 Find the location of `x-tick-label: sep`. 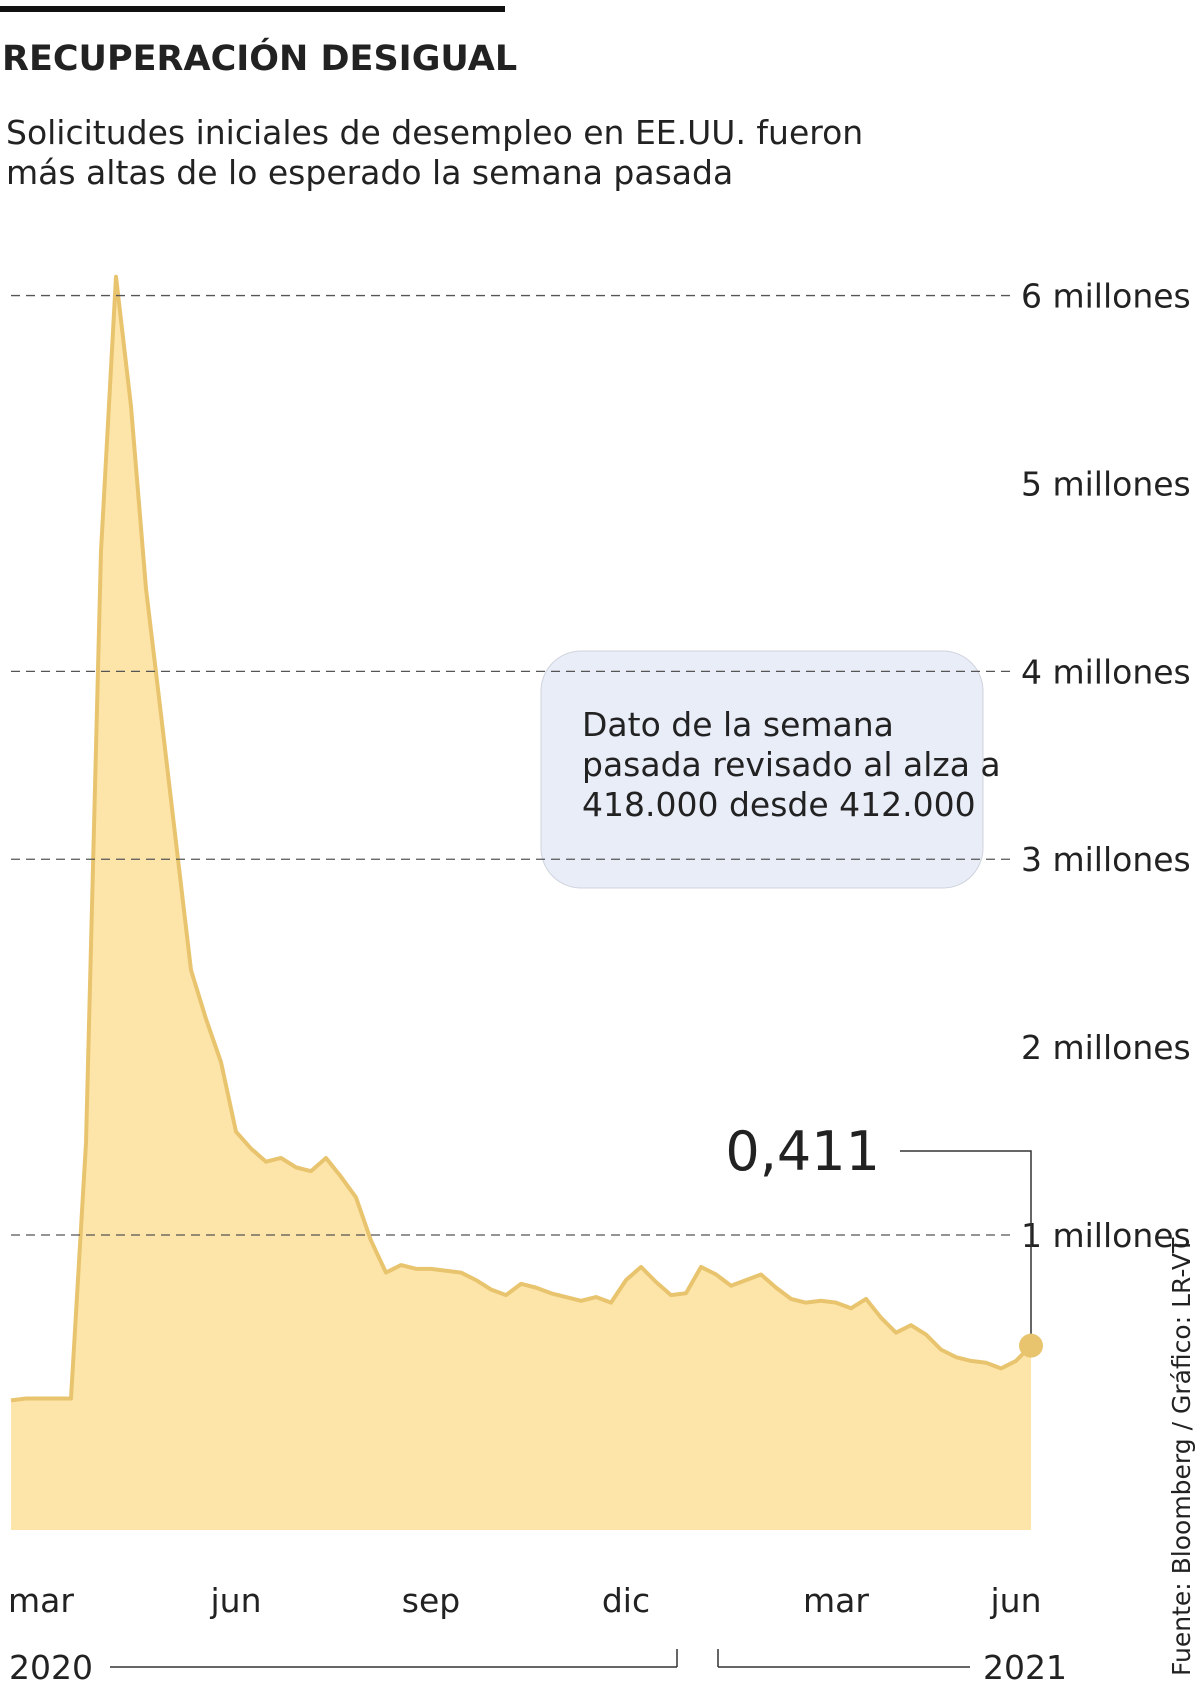

x-tick-label: sep is located at coordinates (431, 1600).